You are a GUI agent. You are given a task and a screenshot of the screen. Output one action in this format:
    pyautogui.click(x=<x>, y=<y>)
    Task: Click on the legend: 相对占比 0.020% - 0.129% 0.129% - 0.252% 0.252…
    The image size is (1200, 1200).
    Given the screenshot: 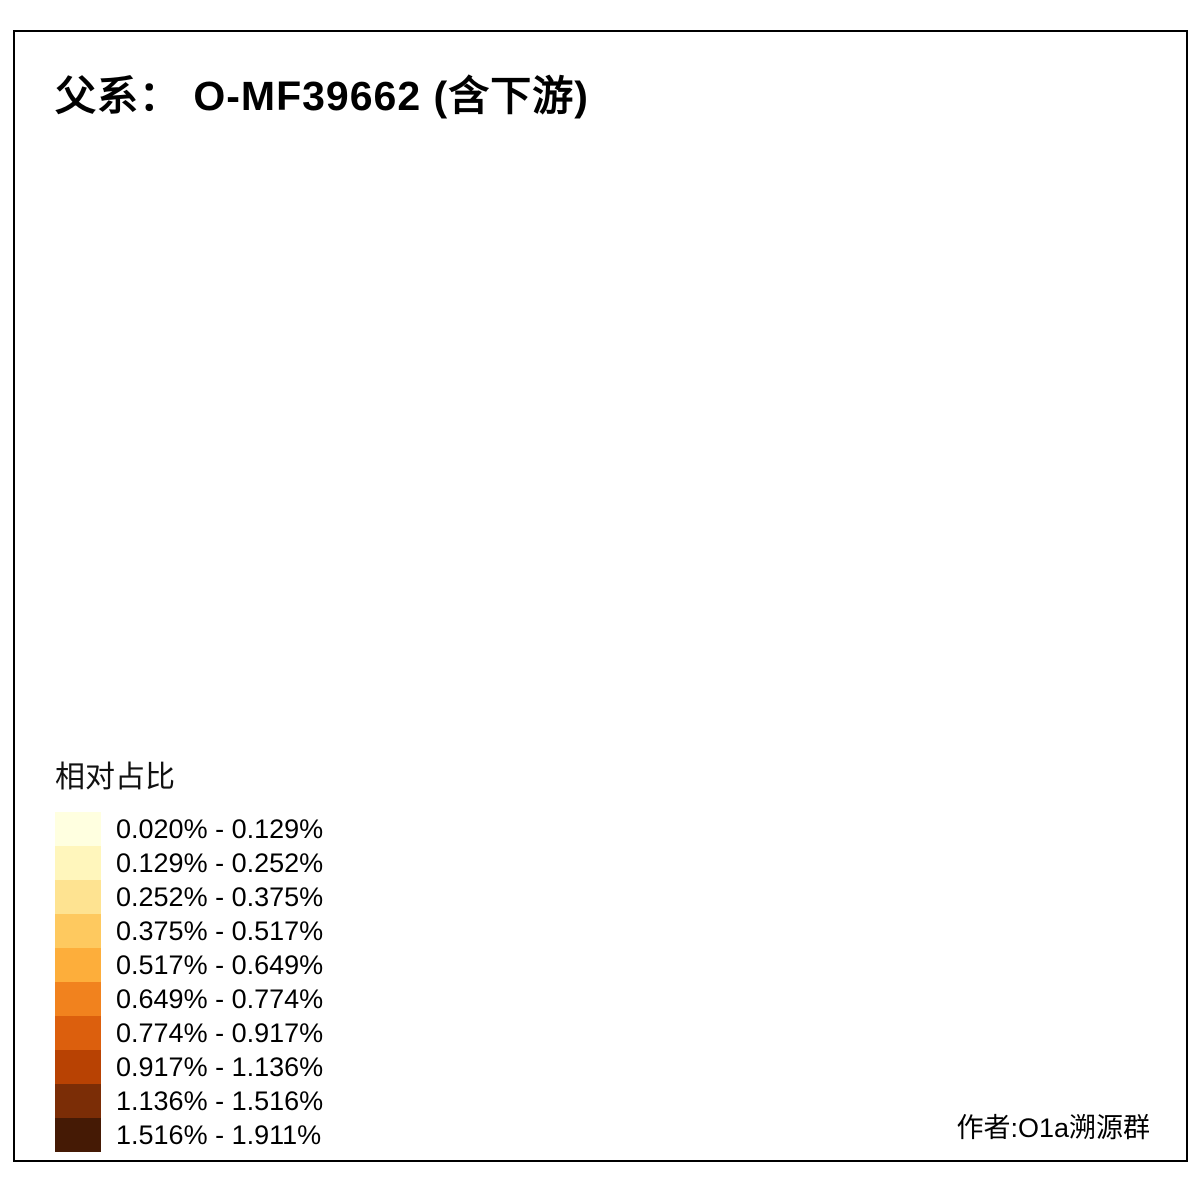 What is the action you would take?
    pyautogui.click(x=189, y=952)
    